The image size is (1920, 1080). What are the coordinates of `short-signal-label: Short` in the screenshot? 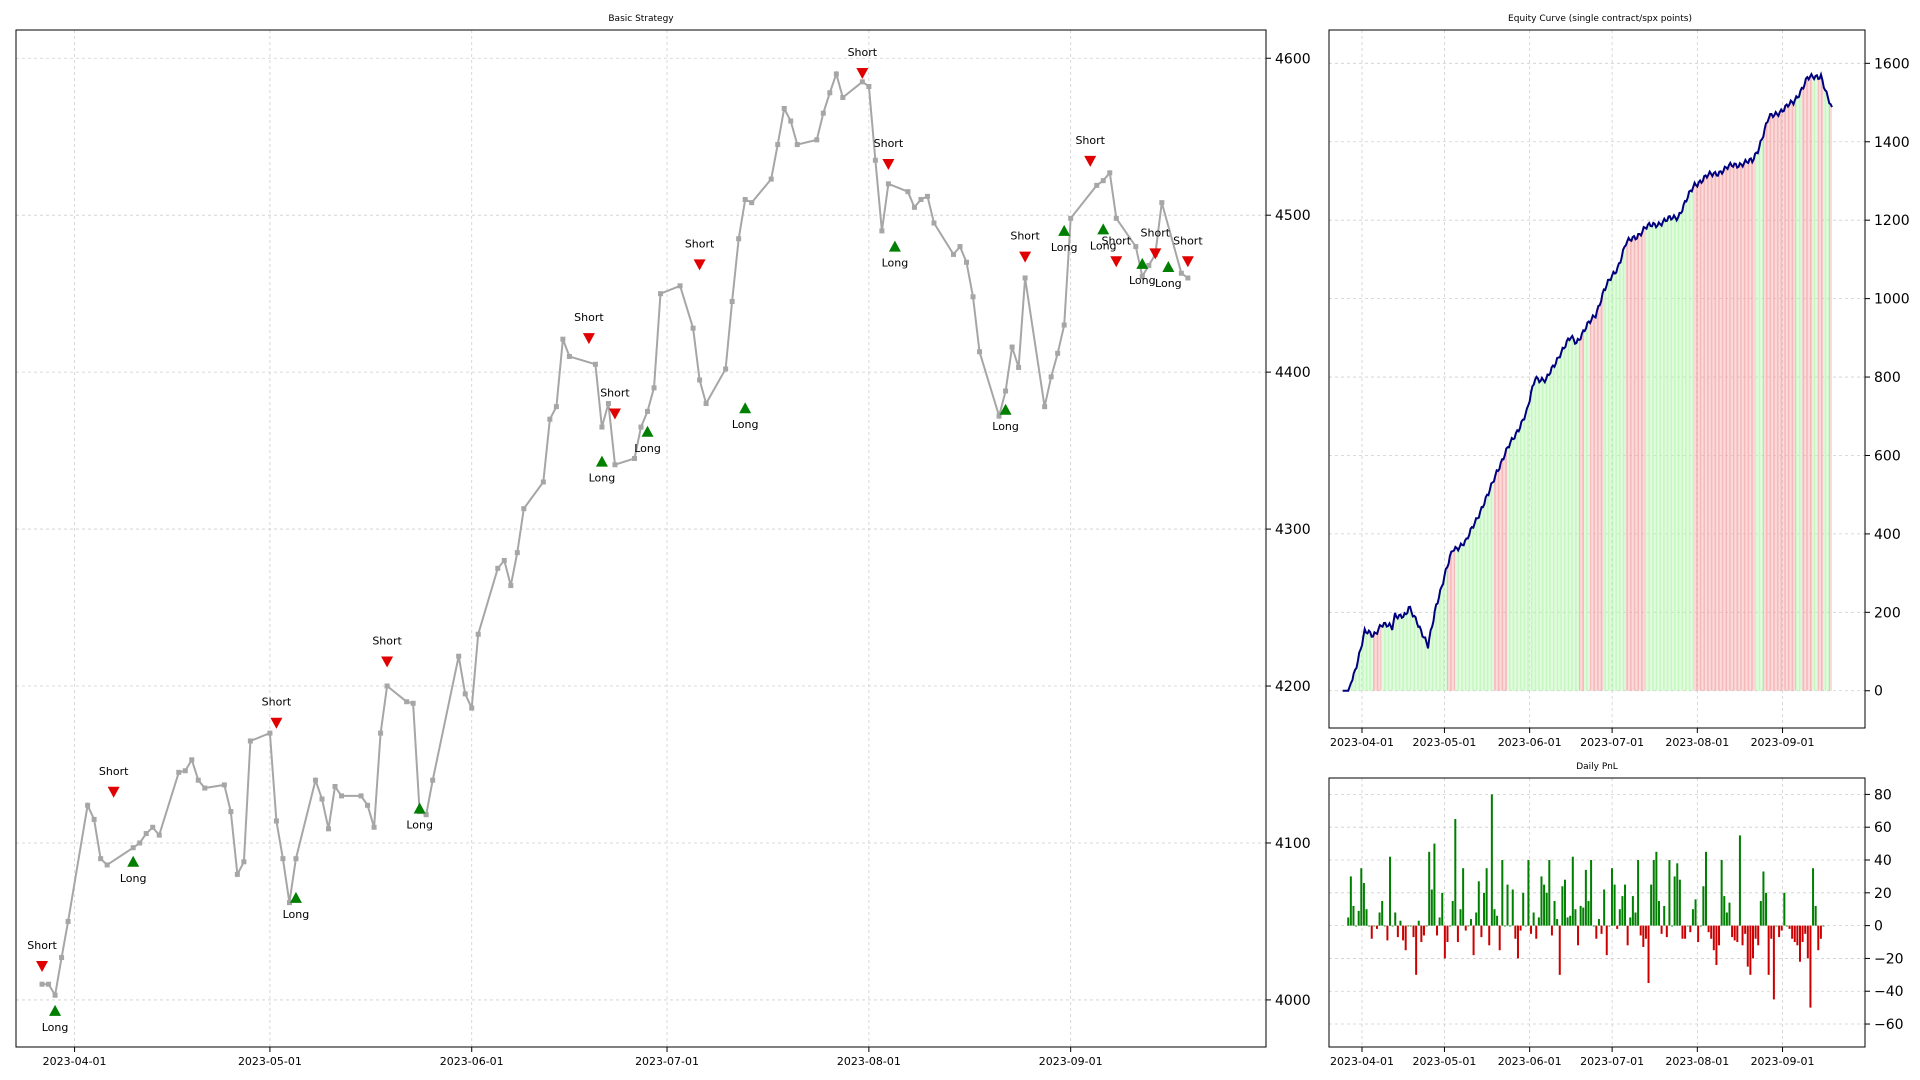 It's located at (615, 393).